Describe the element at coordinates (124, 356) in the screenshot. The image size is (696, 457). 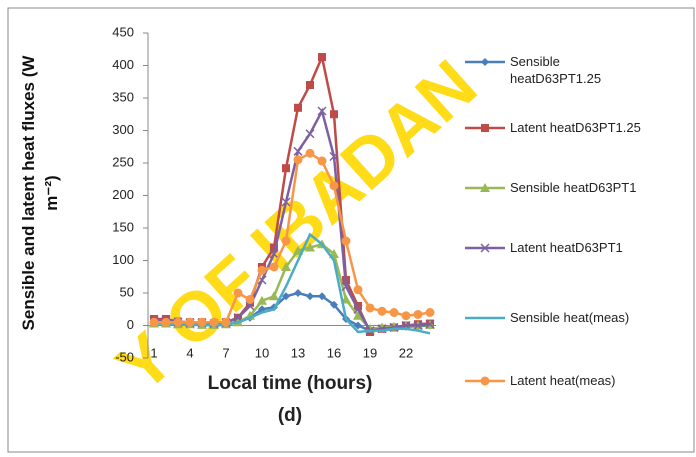
I see `y-tick-label: -50` at that location.